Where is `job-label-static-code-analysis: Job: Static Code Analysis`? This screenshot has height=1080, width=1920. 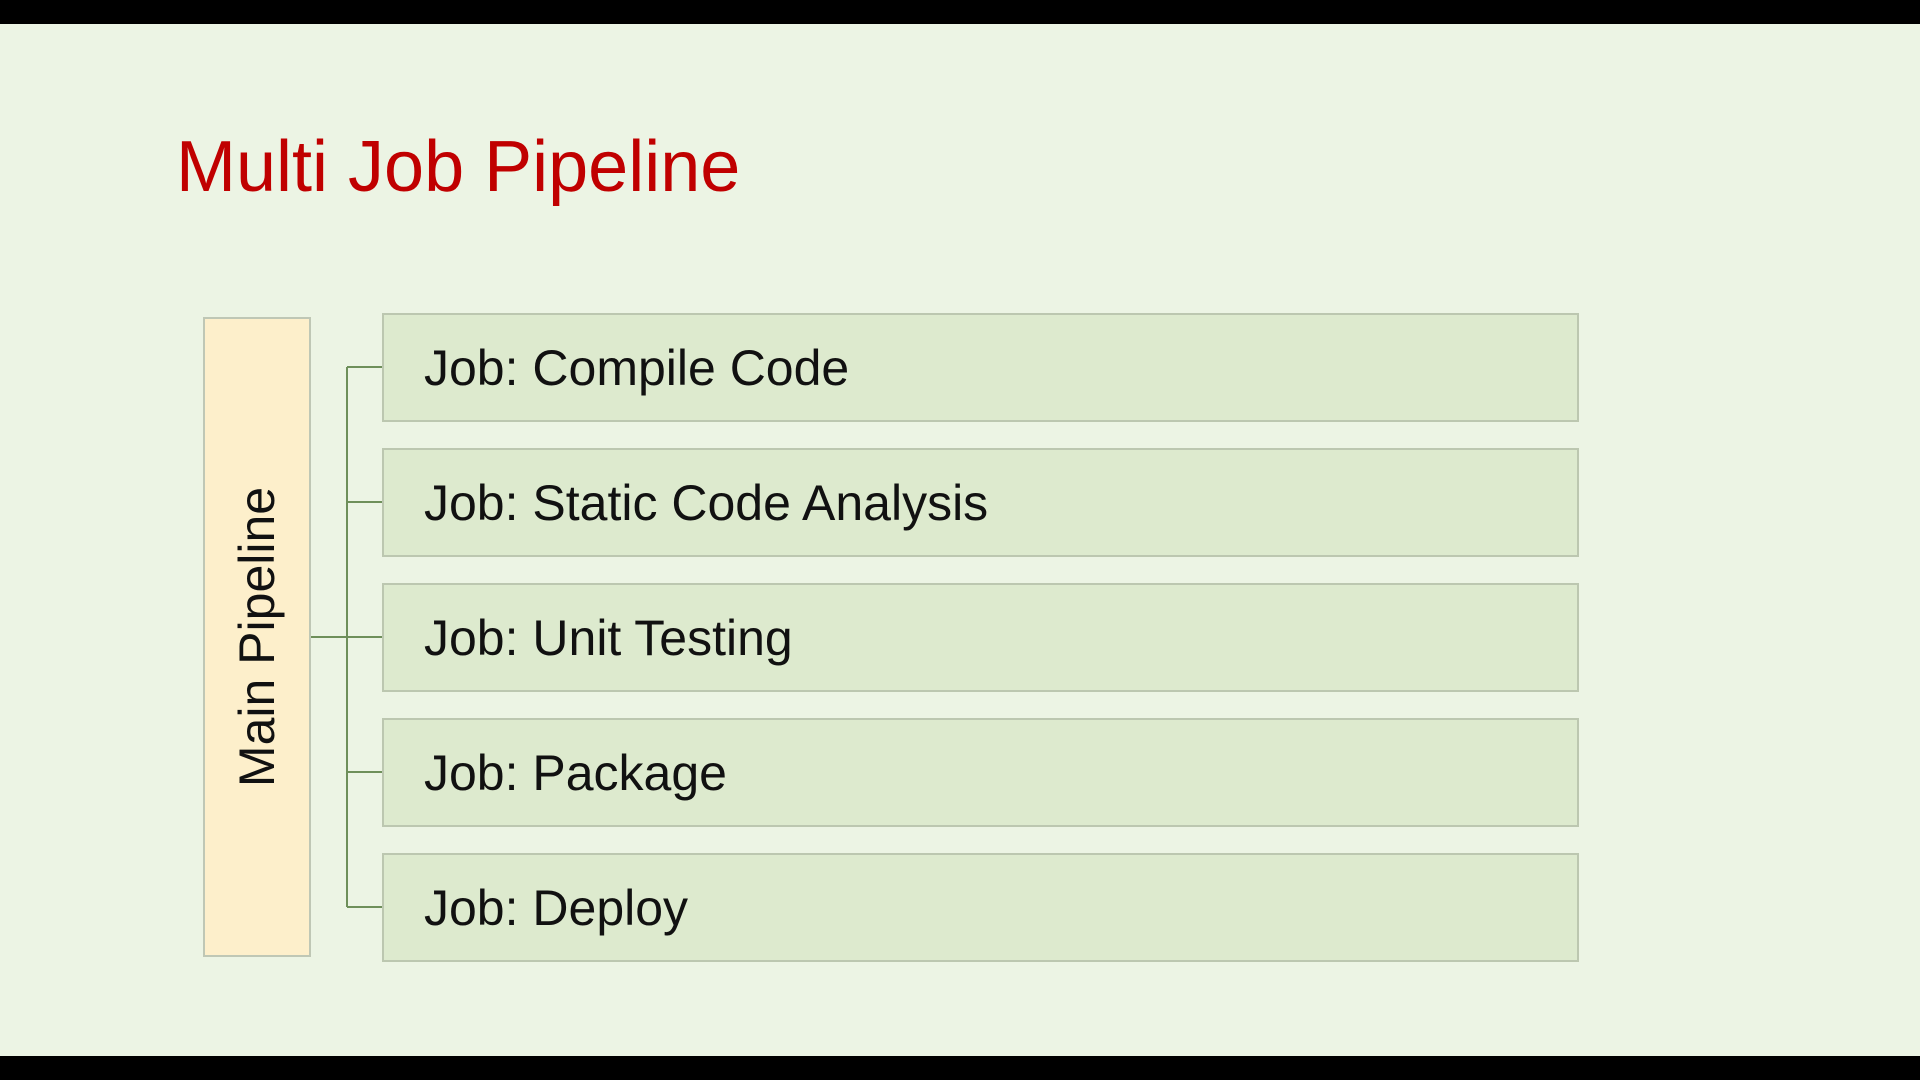 job-label-static-code-analysis: Job: Static Code Analysis is located at coordinates (706, 502).